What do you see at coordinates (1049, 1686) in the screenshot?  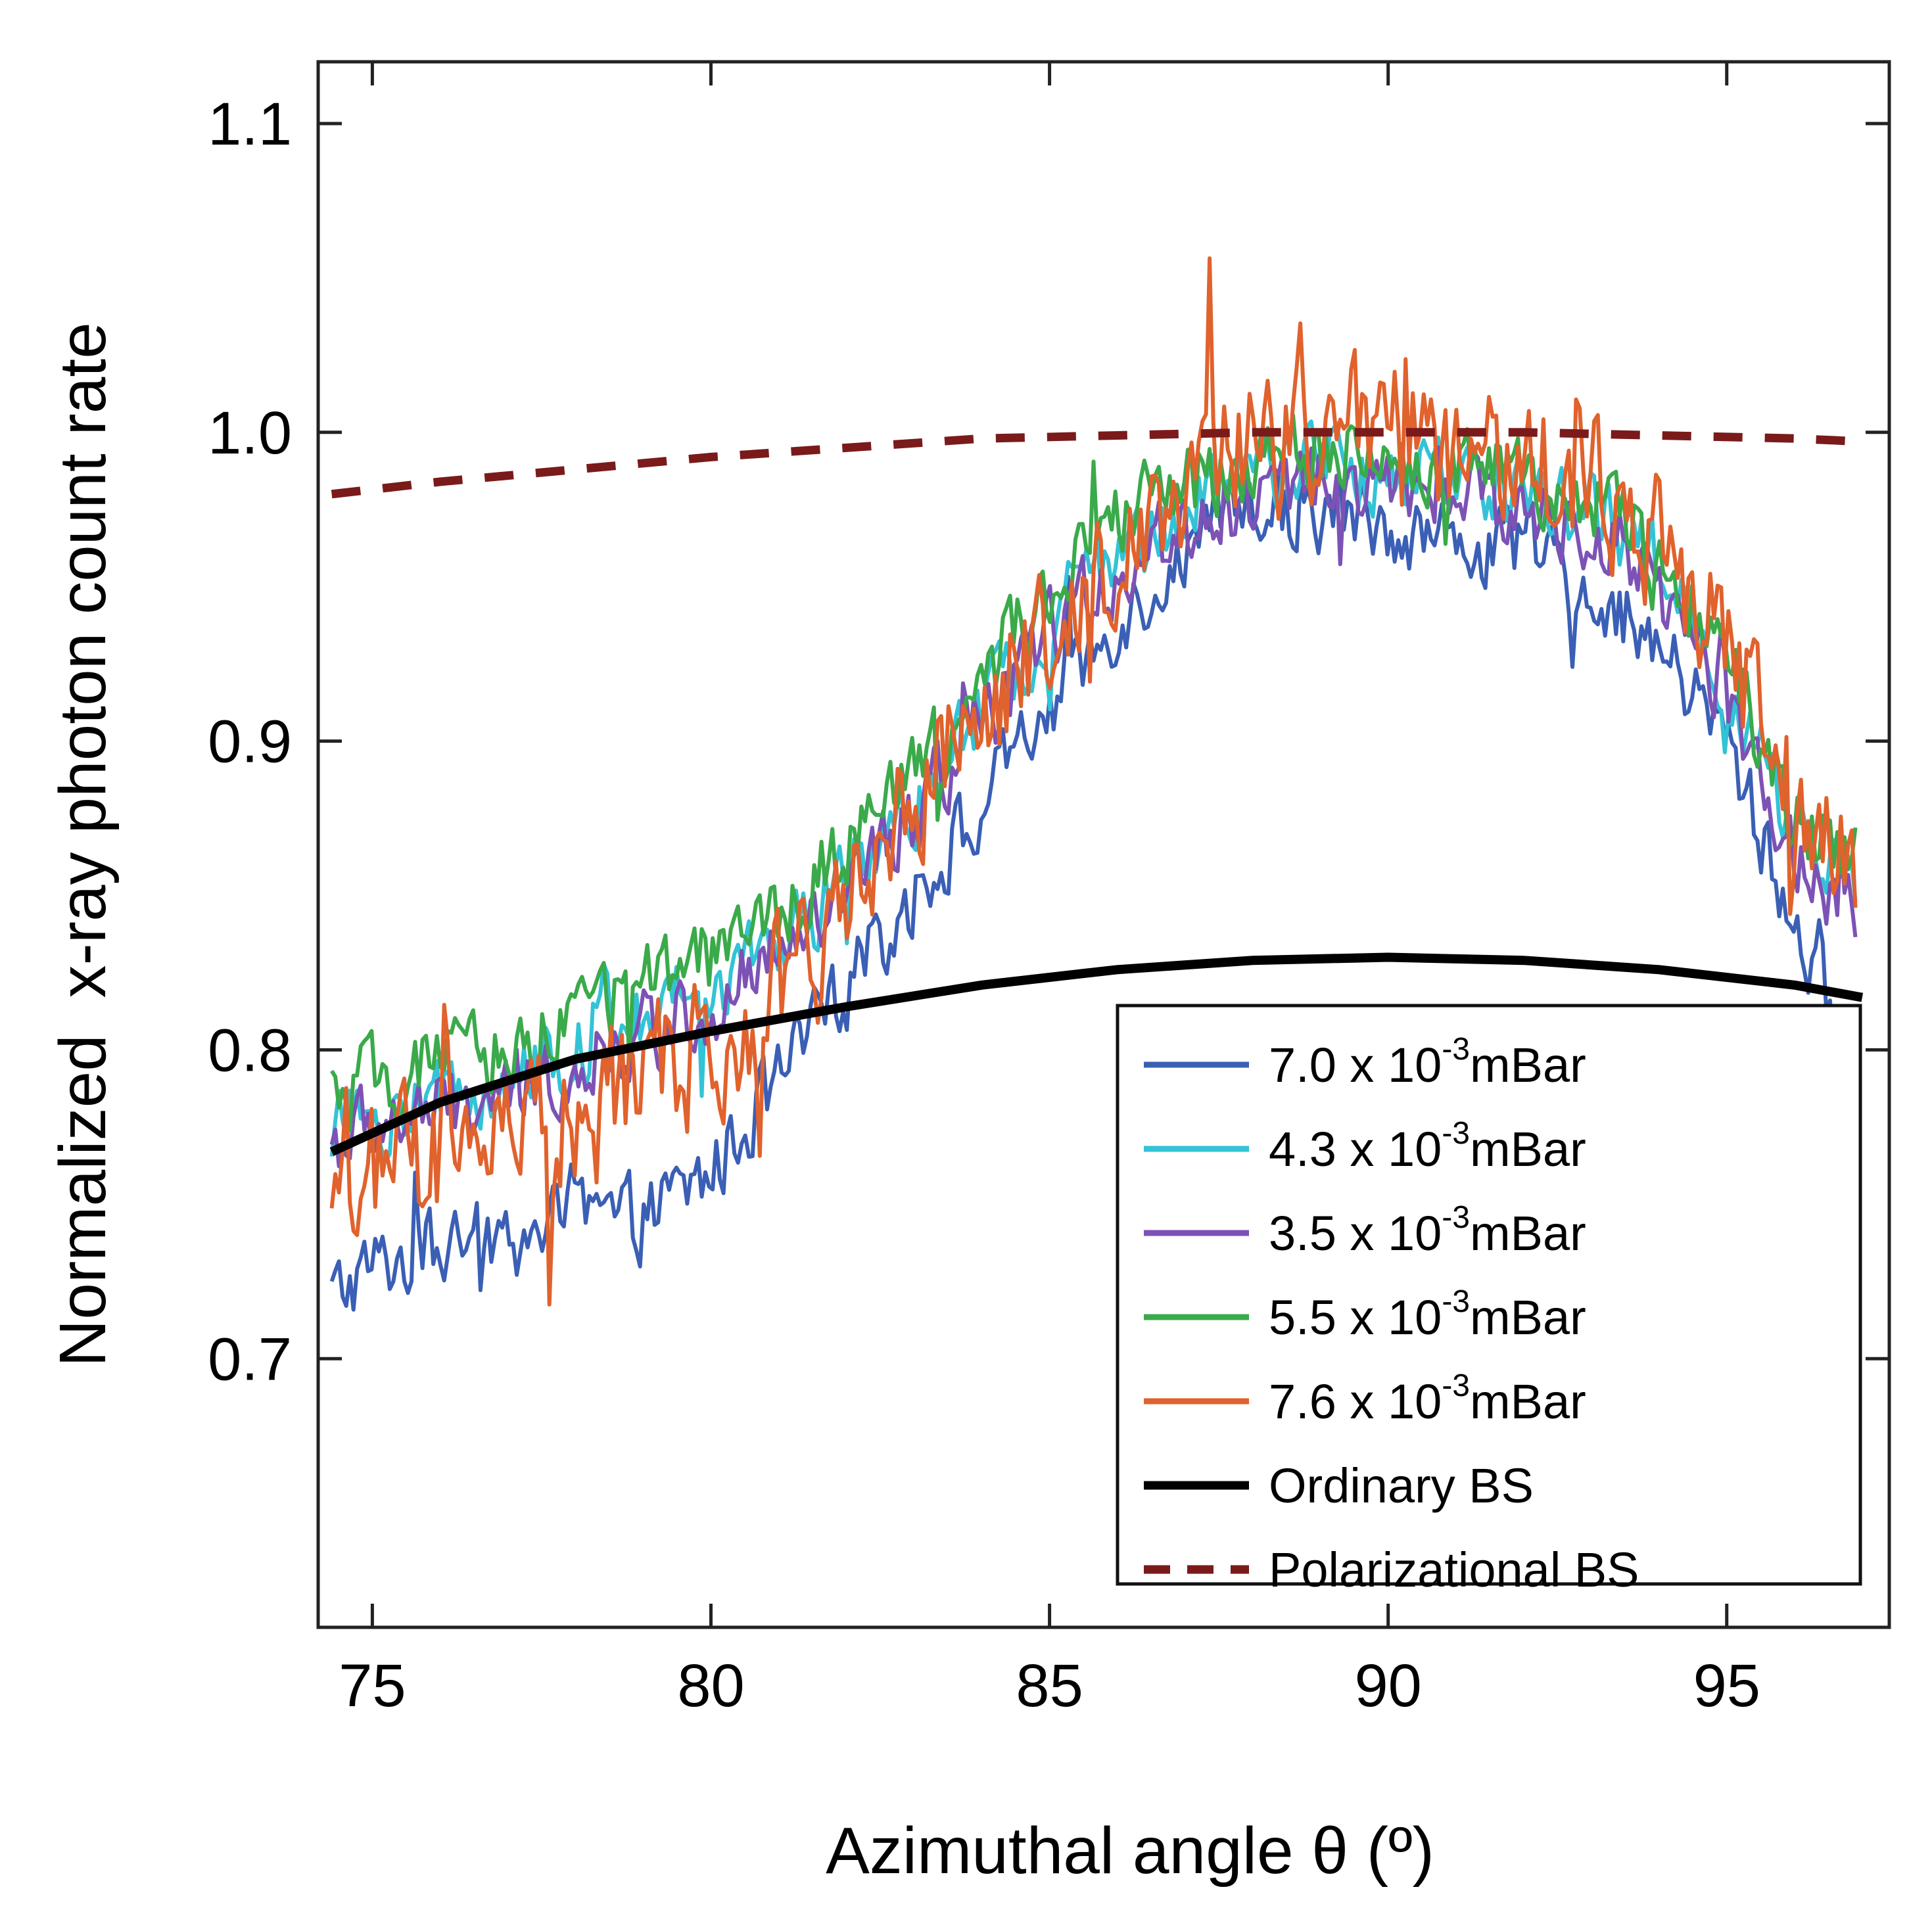 I see `x-tick-label: 85` at bounding box center [1049, 1686].